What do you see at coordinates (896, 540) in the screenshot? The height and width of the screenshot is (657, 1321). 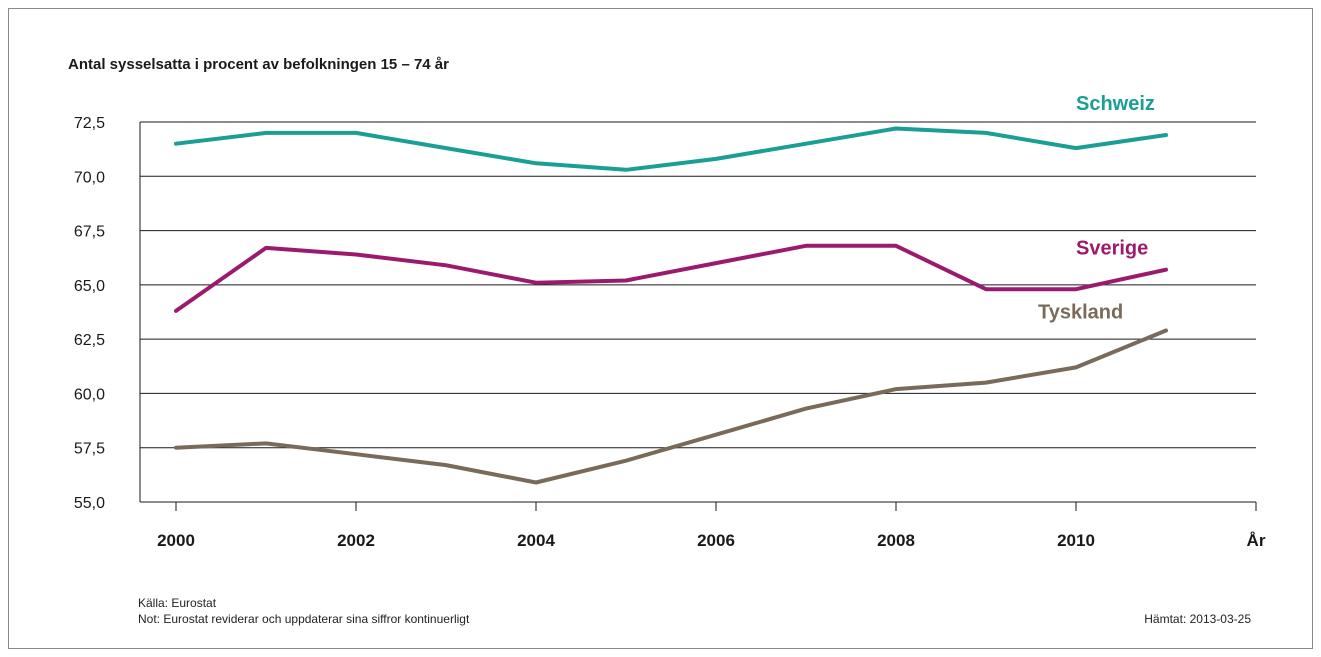 I see `x-tick-label: 2008` at bounding box center [896, 540].